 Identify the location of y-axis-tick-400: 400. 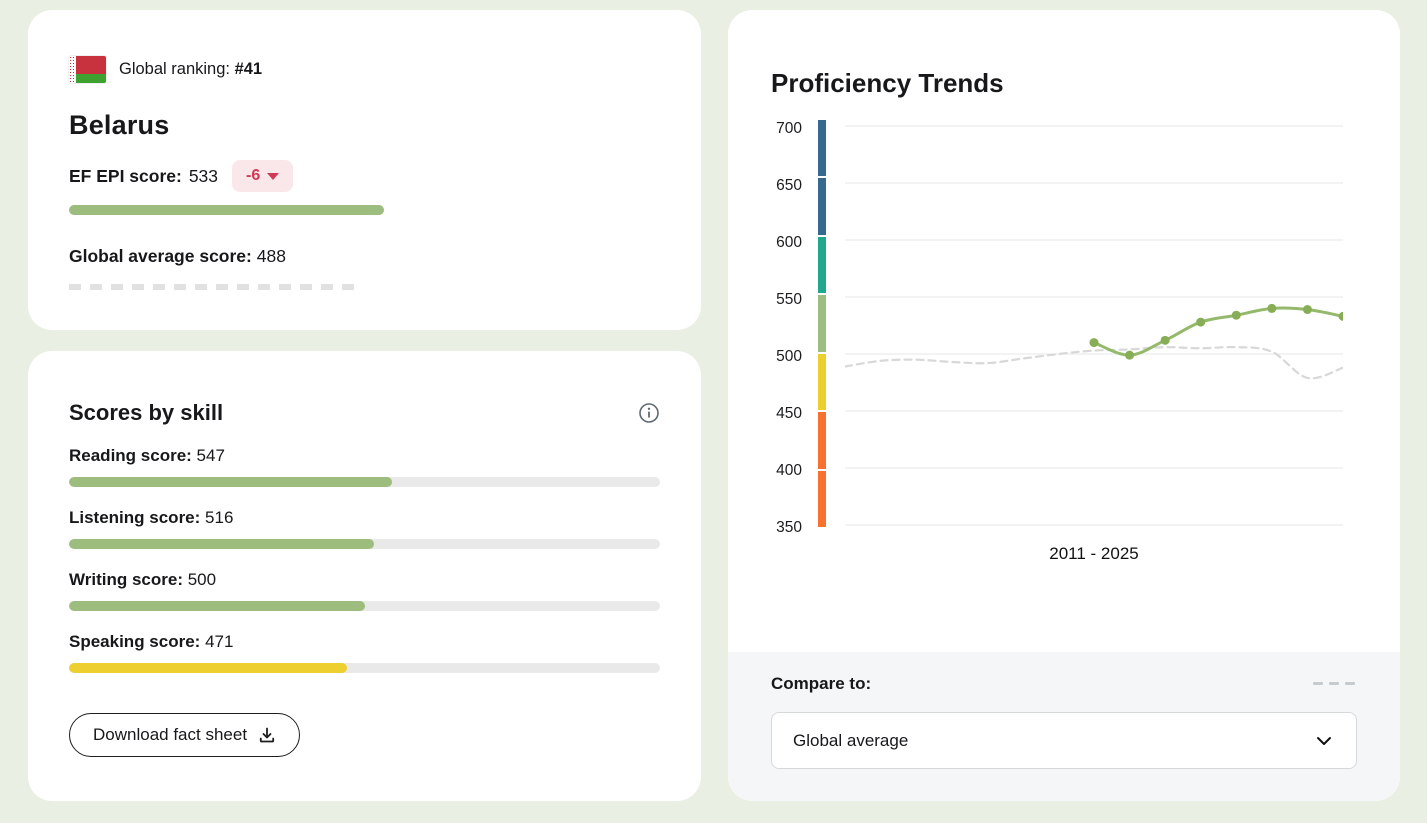
(789, 470).